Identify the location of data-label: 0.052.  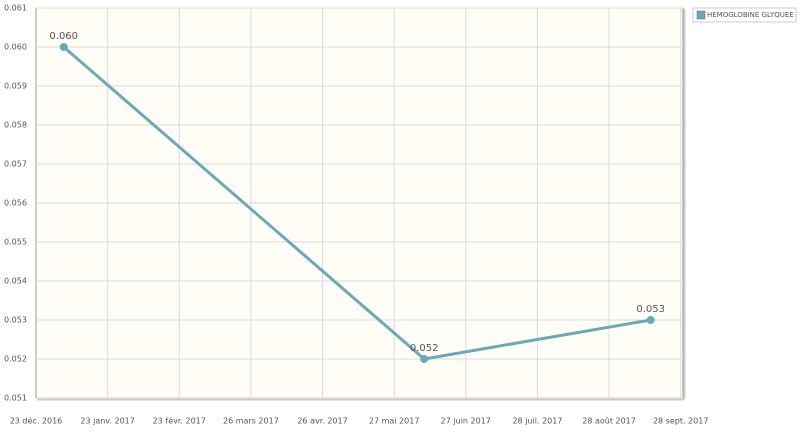
(424, 348).